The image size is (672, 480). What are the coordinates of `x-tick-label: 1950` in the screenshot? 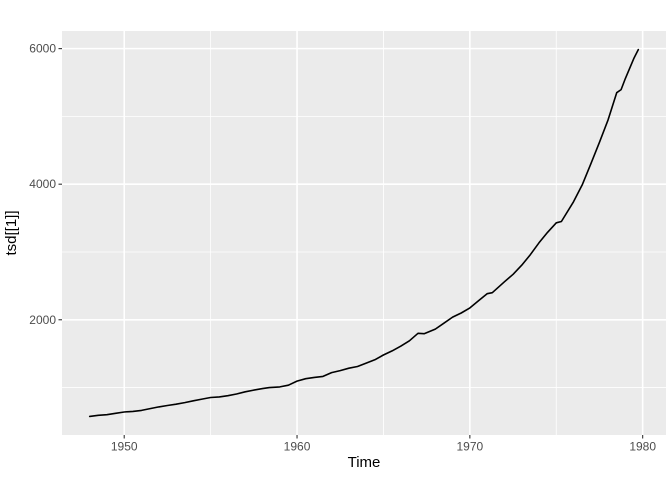 It's located at (124, 447).